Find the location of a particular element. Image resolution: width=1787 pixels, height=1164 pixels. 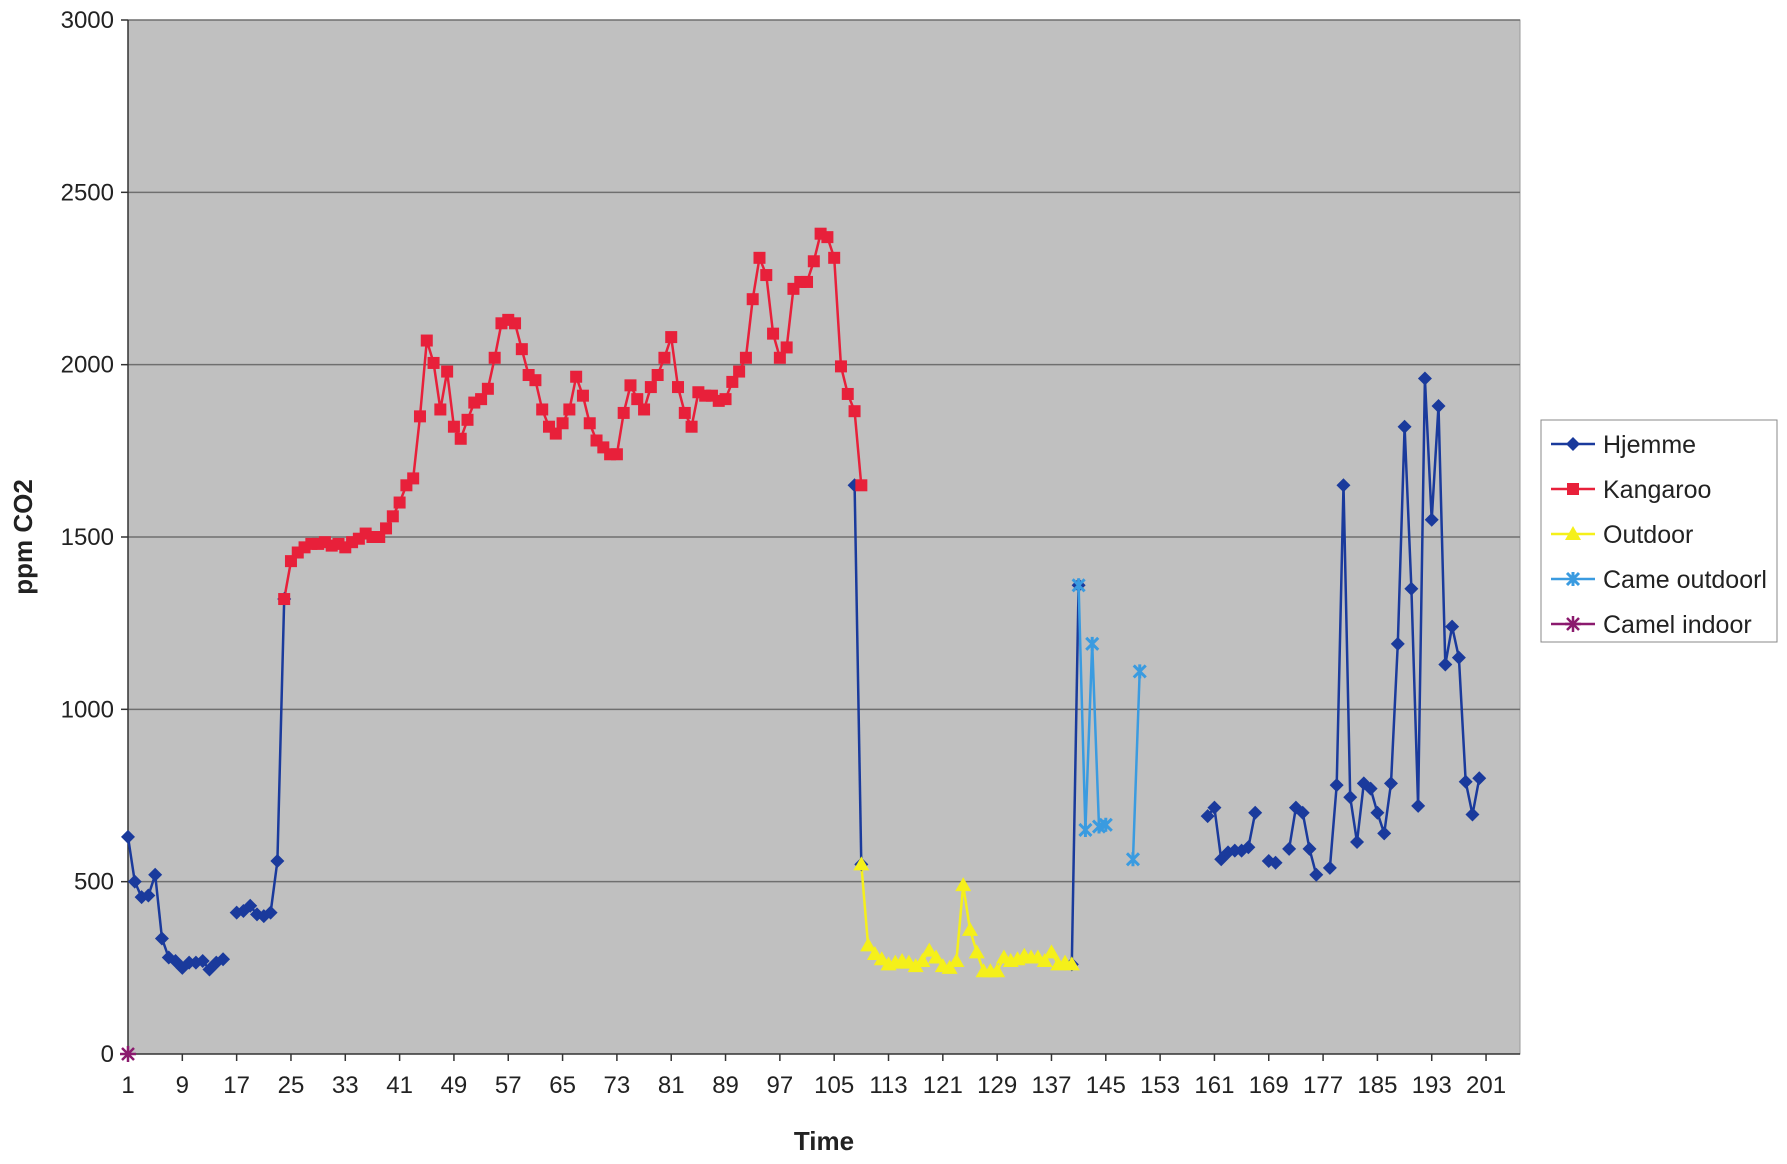

legend-box is located at coordinates (1659, 531).